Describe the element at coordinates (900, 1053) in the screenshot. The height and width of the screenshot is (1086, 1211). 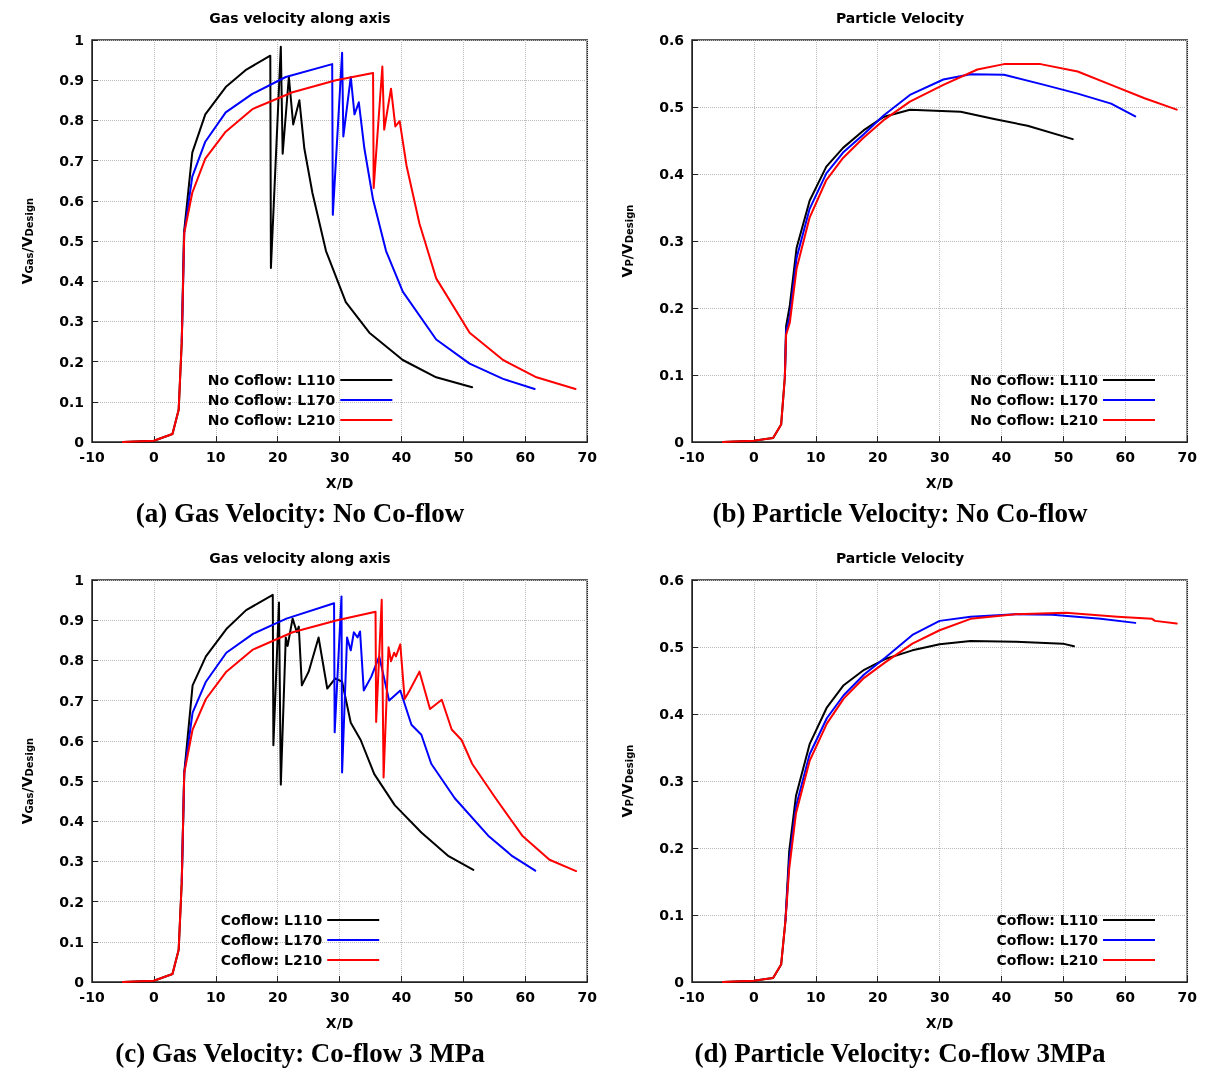
I see `text: (d) Particle Velocity: Co-flow 3MPa` at that location.